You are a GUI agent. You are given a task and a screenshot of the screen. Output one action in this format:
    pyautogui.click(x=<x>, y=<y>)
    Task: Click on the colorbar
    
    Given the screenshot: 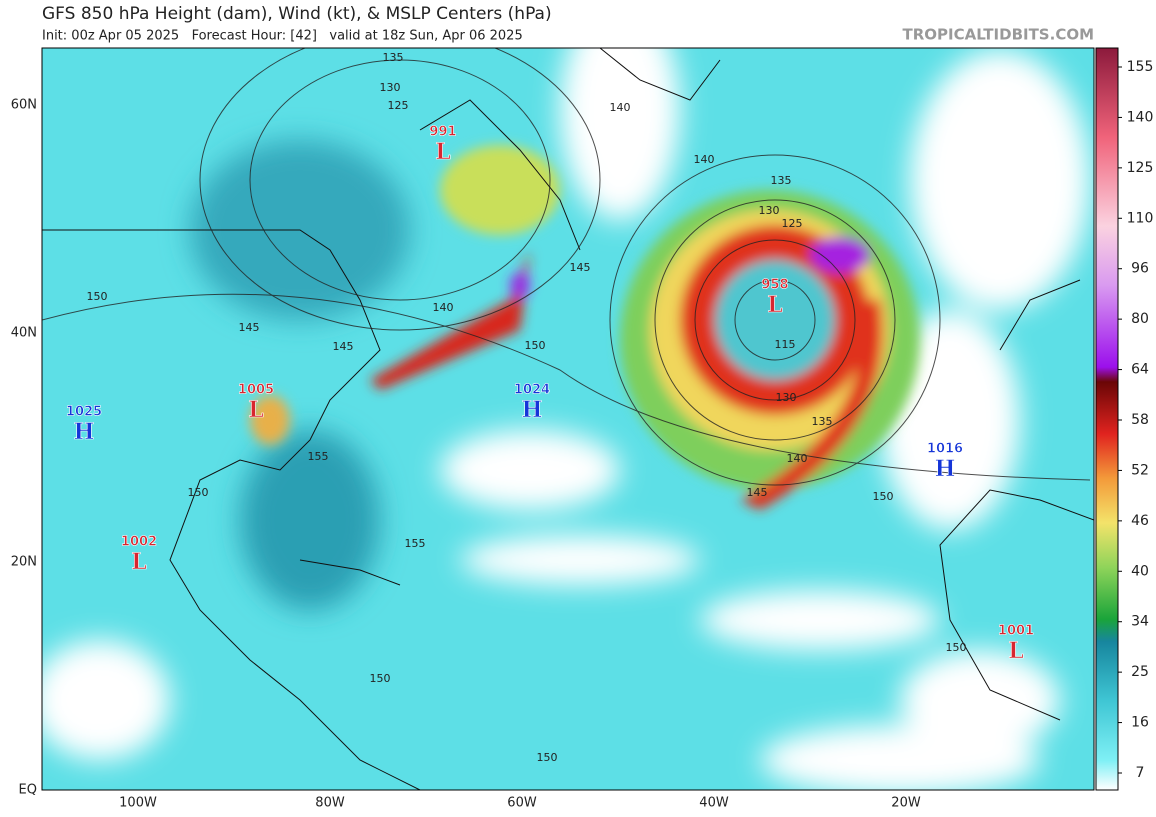 What is the action you would take?
    pyautogui.click(x=1107, y=419)
    